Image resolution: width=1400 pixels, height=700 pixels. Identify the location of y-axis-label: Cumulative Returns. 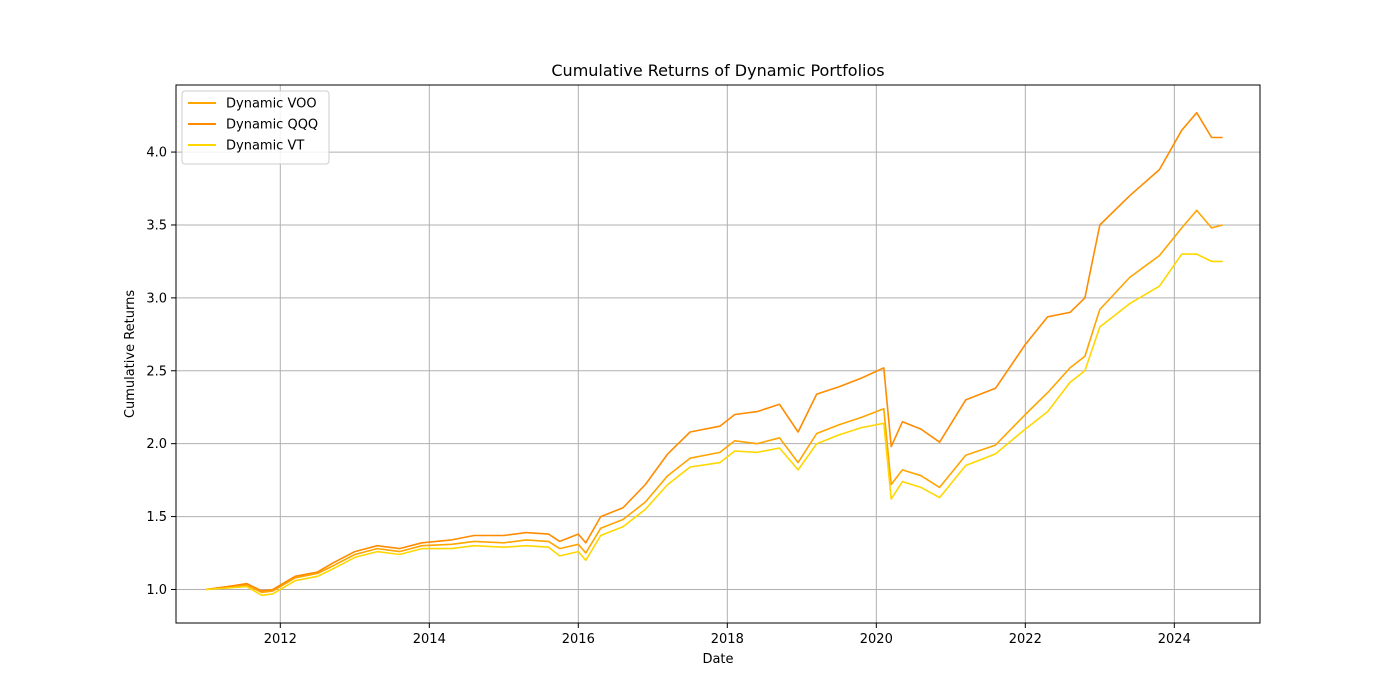
(130, 354).